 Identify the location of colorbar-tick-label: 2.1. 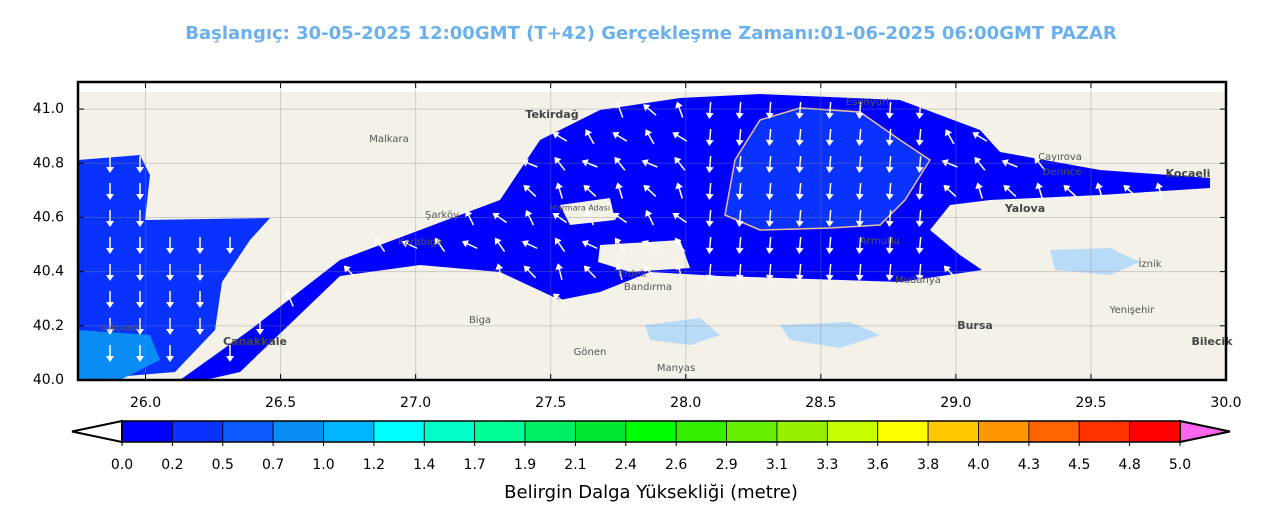
(575, 465).